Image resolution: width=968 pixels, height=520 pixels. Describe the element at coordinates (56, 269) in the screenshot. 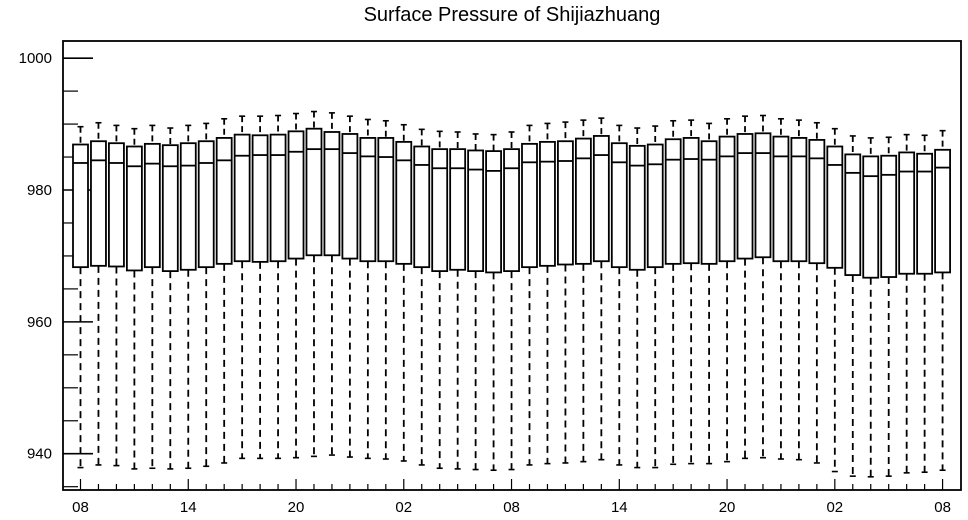

I see `y-axis: 940 960 980 1000` at that location.